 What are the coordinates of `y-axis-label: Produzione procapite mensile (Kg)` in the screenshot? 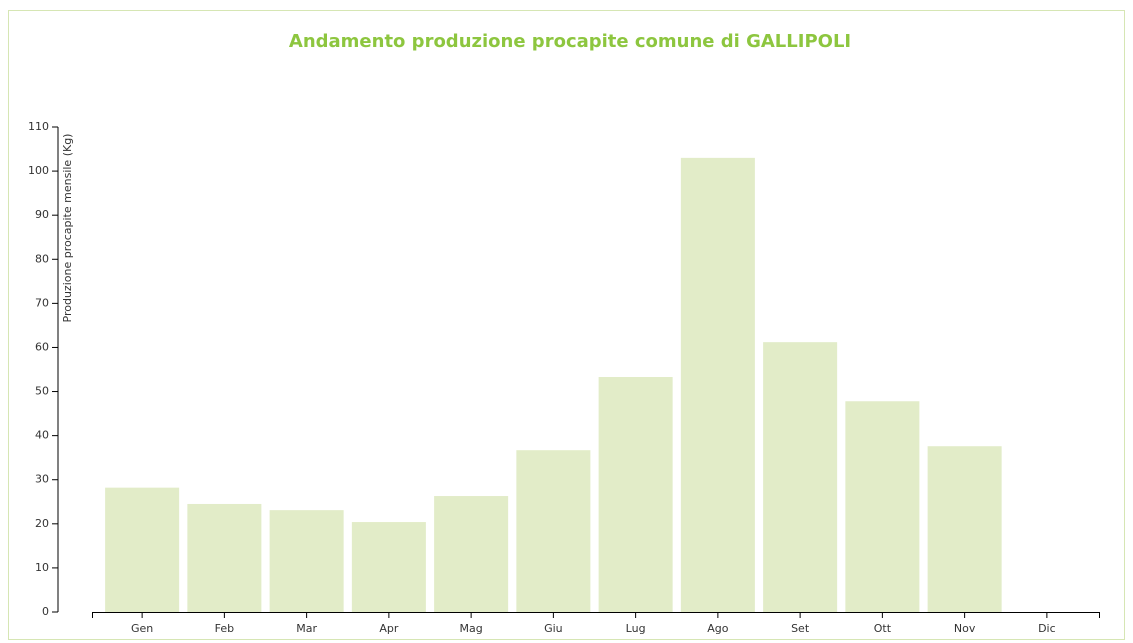 It's located at (67, 228).